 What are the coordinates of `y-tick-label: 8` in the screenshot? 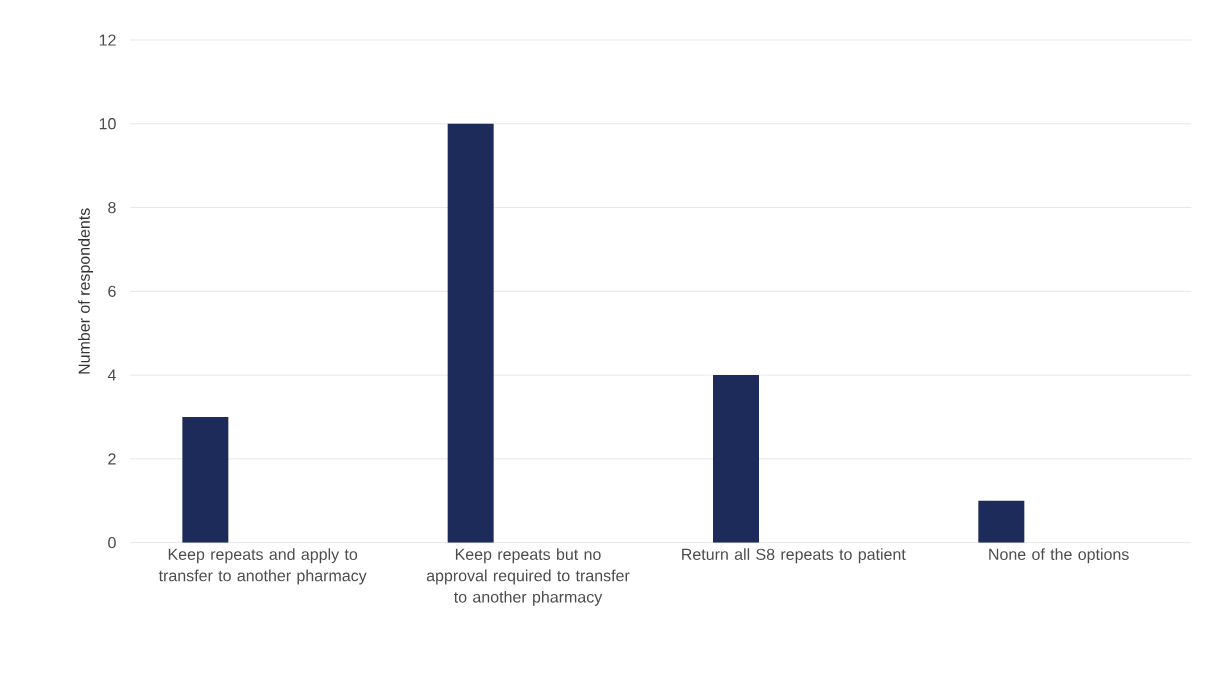 It's located at (112, 207).